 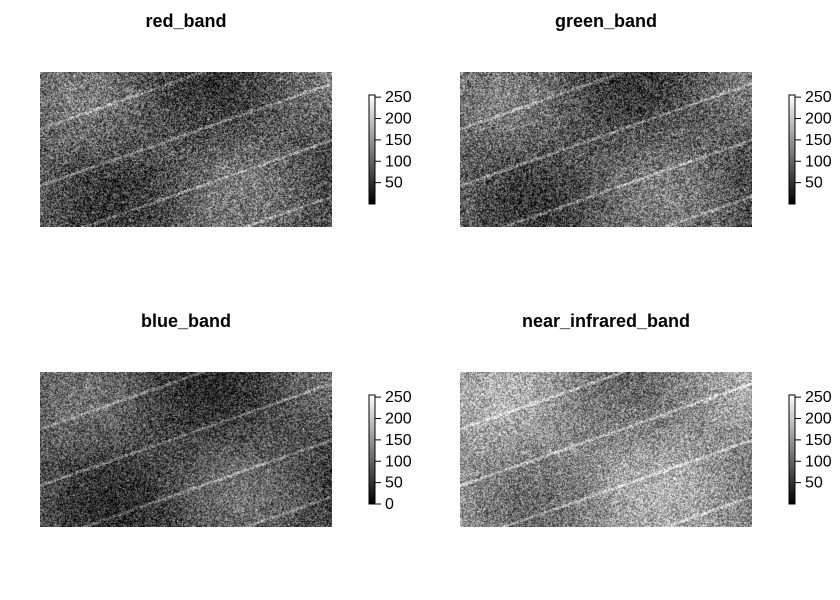 What do you see at coordinates (389, 504) in the screenshot?
I see `legend-tick-label: 0` at bounding box center [389, 504].